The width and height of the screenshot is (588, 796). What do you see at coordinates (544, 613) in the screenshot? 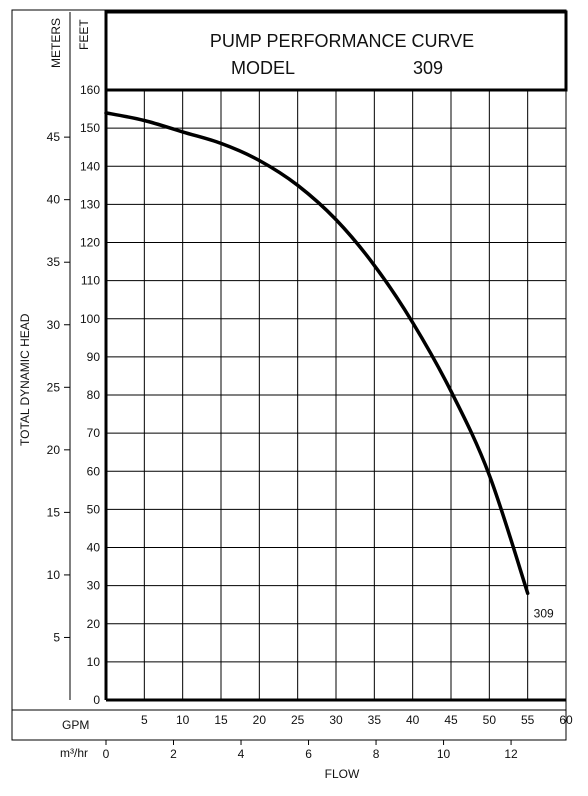
I see `series-label-309: 309` at bounding box center [544, 613].